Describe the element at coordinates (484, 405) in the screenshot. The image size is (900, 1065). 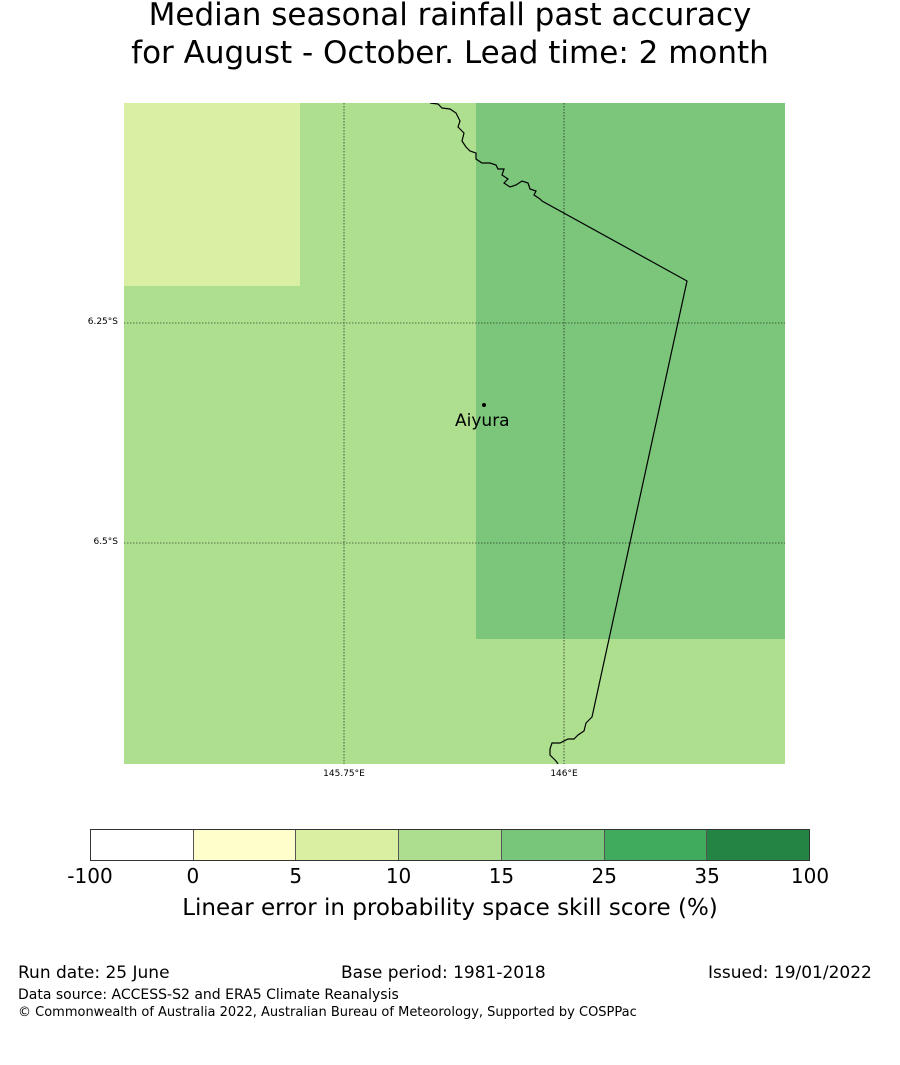
I see `station-marker` at that location.